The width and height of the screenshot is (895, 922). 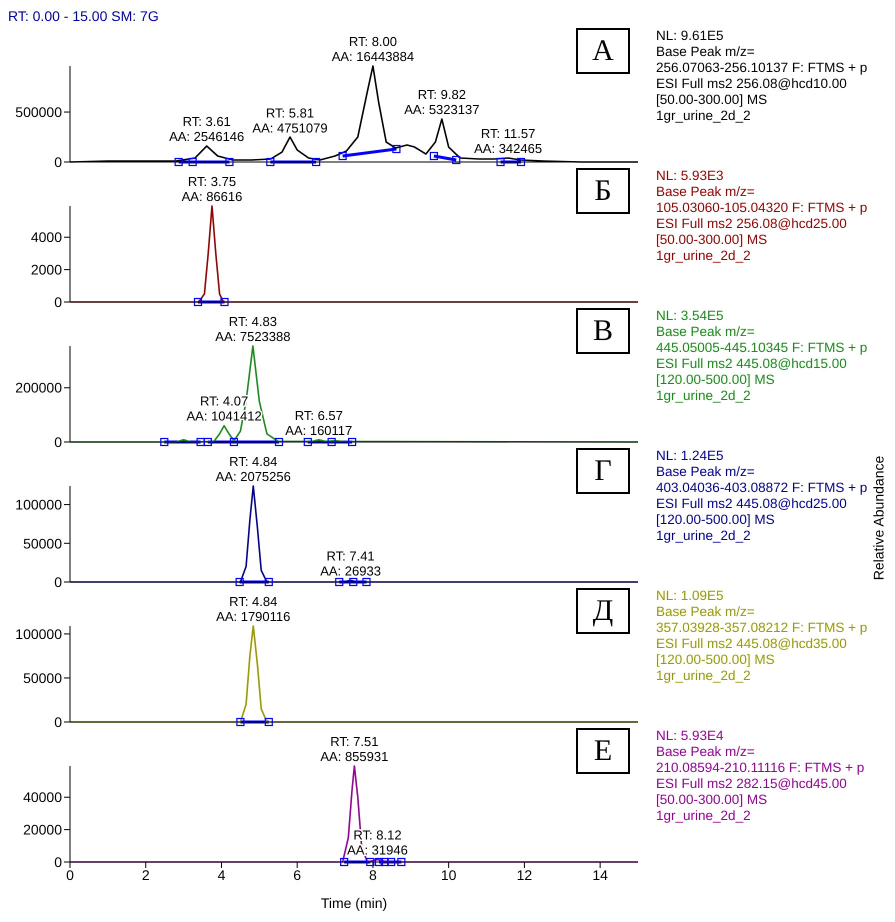 I want to click on text: 105.03060-105.04320 F: FTMS + p, so click(x=762, y=208).